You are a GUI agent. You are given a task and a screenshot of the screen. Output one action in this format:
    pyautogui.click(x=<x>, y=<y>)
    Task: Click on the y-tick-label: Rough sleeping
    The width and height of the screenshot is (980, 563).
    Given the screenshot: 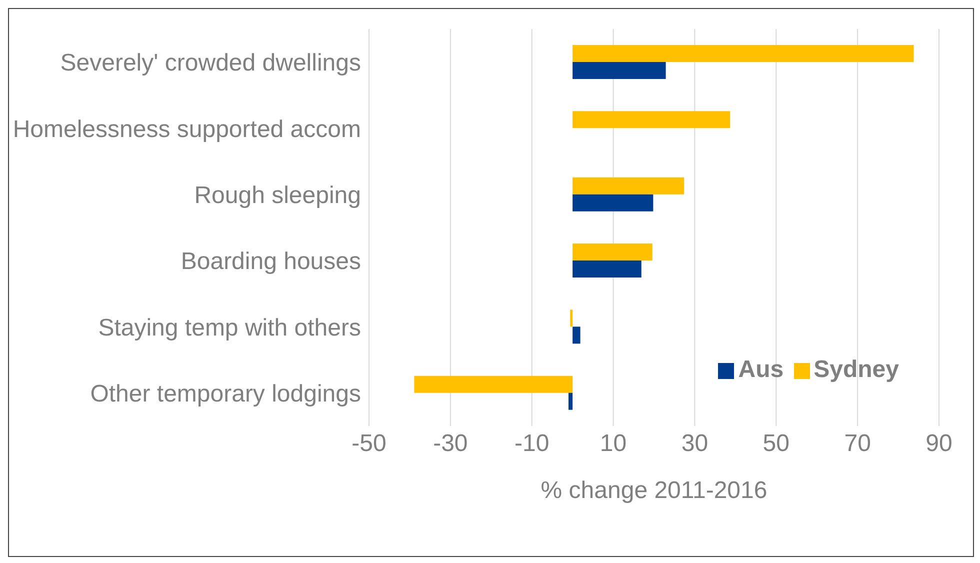 What is the action you would take?
    pyautogui.click(x=277, y=195)
    